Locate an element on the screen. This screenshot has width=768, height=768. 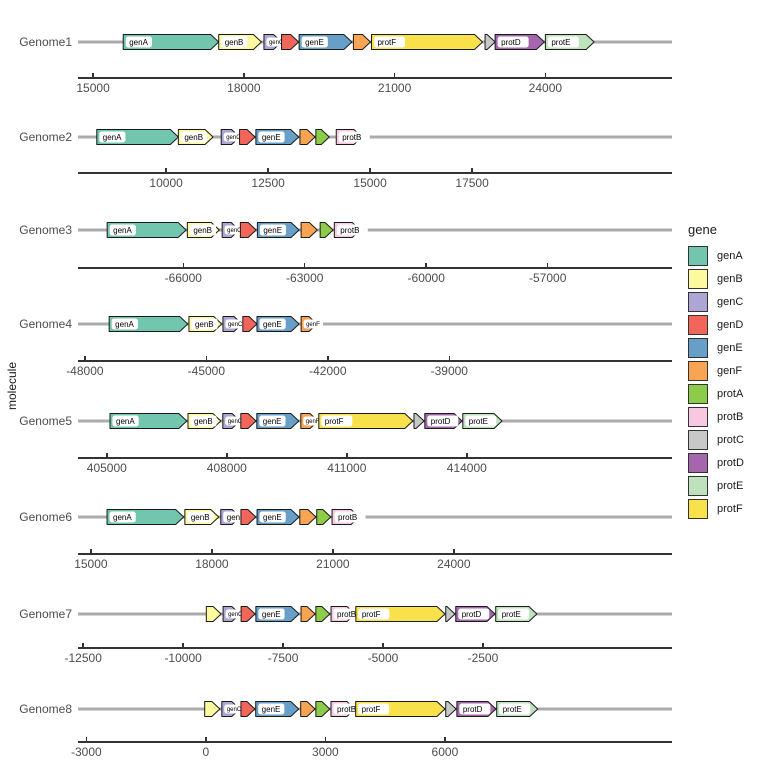
axis-tick-label: 15000 is located at coordinates (370, 183).